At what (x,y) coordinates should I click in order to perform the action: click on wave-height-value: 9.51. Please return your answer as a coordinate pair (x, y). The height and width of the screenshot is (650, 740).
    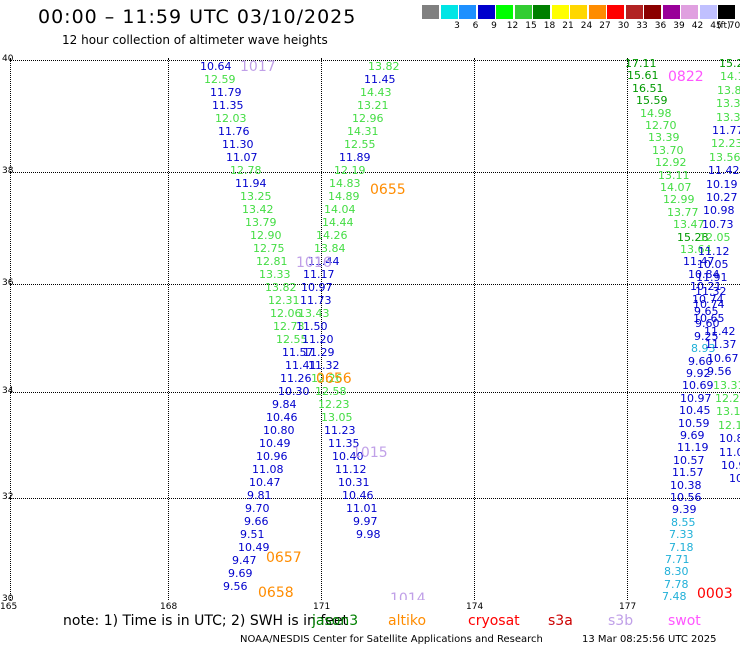
    Looking at the image, I should click on (252, 534).